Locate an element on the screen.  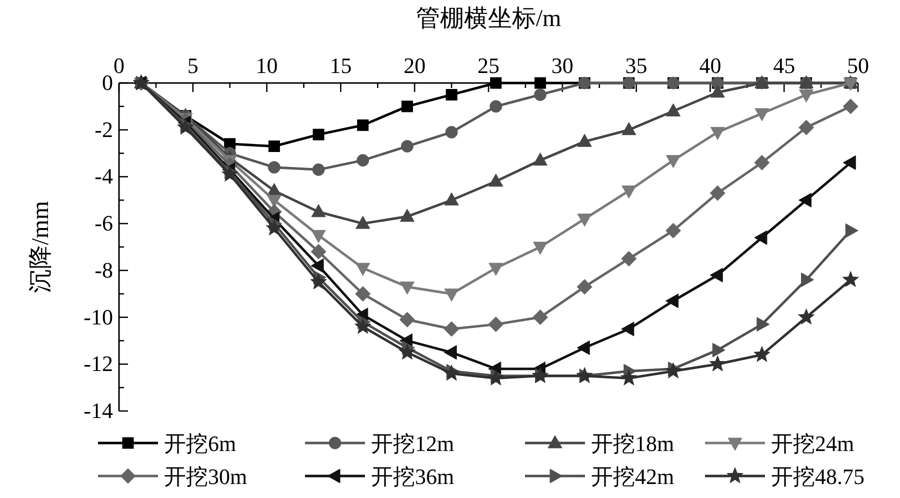
x-tick-label: 50 is located at coordinates (858, 65).